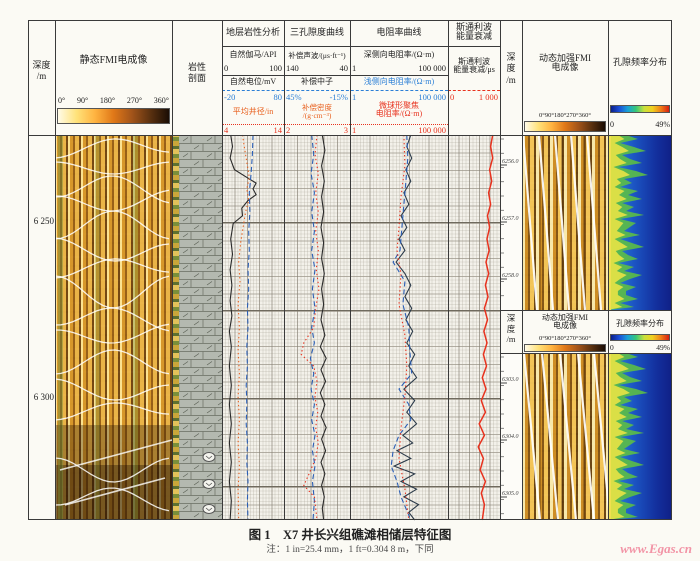  I want to click on density-min: 2, so click(288, 130).